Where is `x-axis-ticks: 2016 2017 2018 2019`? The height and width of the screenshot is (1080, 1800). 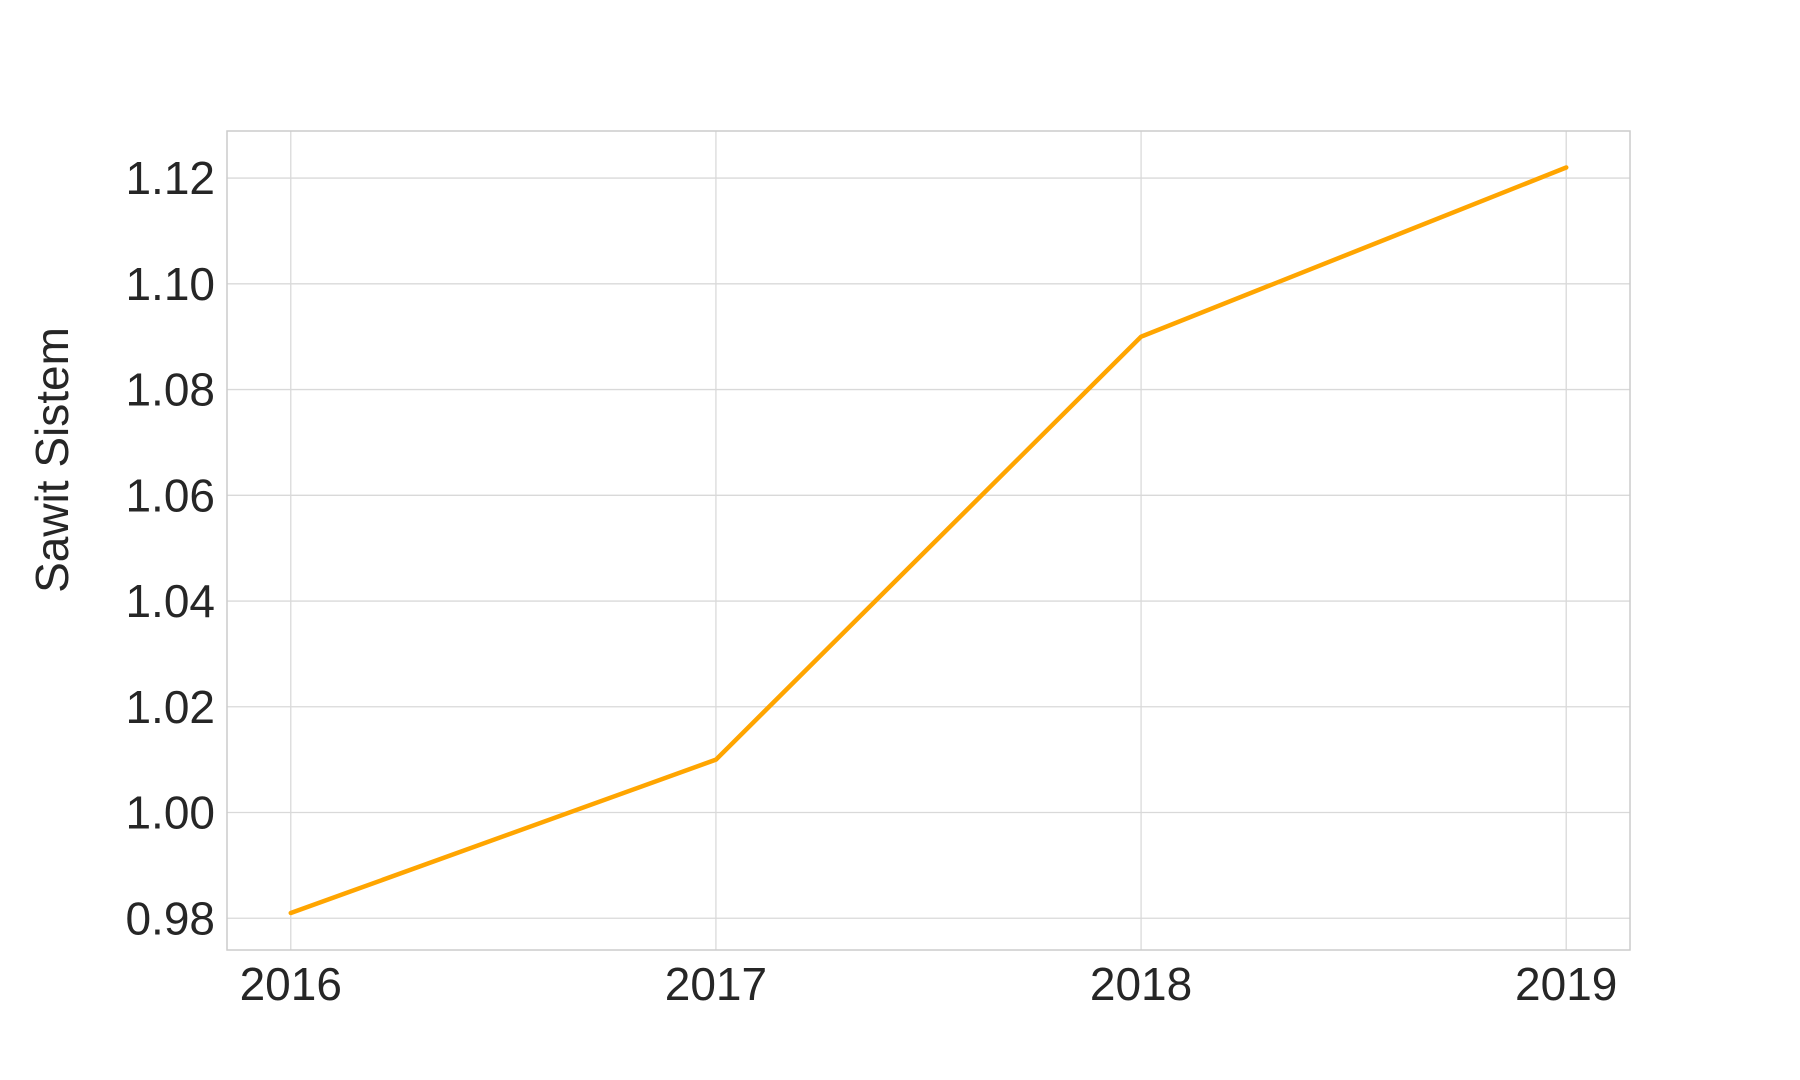 x-axis-ticks: 2016 2017 2018 2019 is located at coordinates (929, 984).